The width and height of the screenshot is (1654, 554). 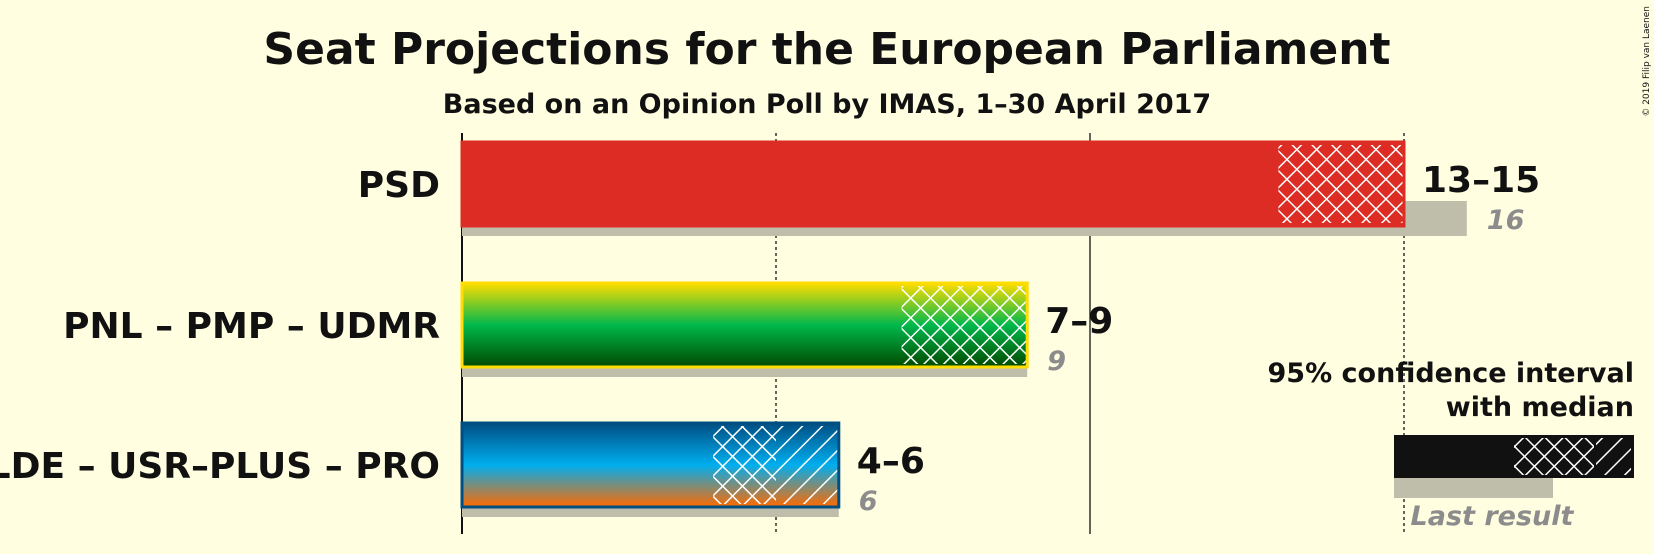 I want to click on seat-projection-bar, so click(x=933, y=184).